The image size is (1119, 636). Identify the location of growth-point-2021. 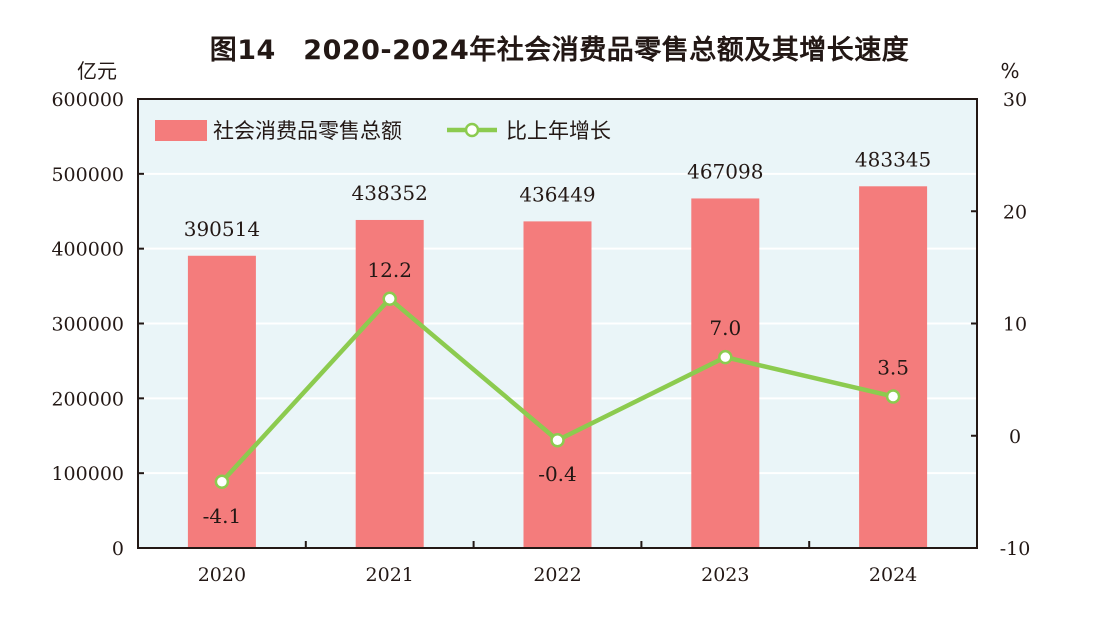
(389, 299).